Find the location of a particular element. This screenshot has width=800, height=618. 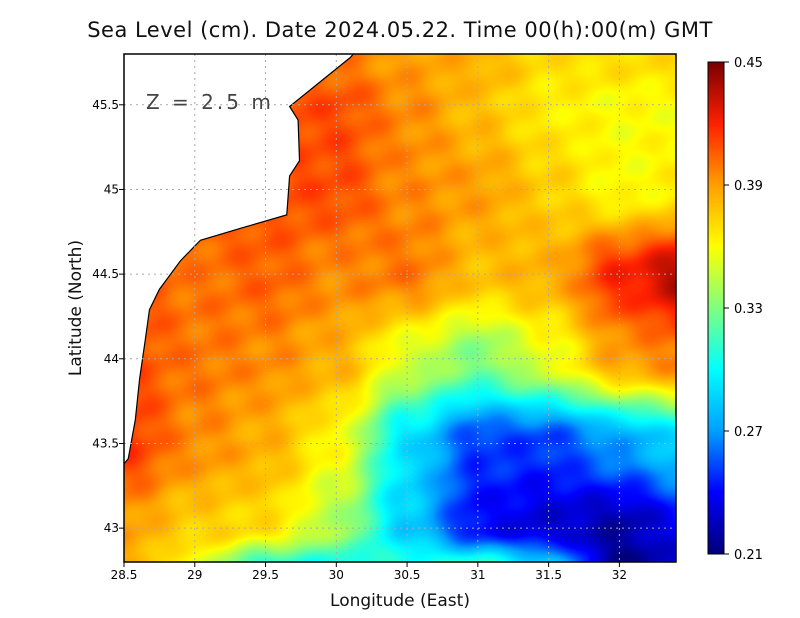

x-tick-label: 30 is located at coordinates (336, 575).